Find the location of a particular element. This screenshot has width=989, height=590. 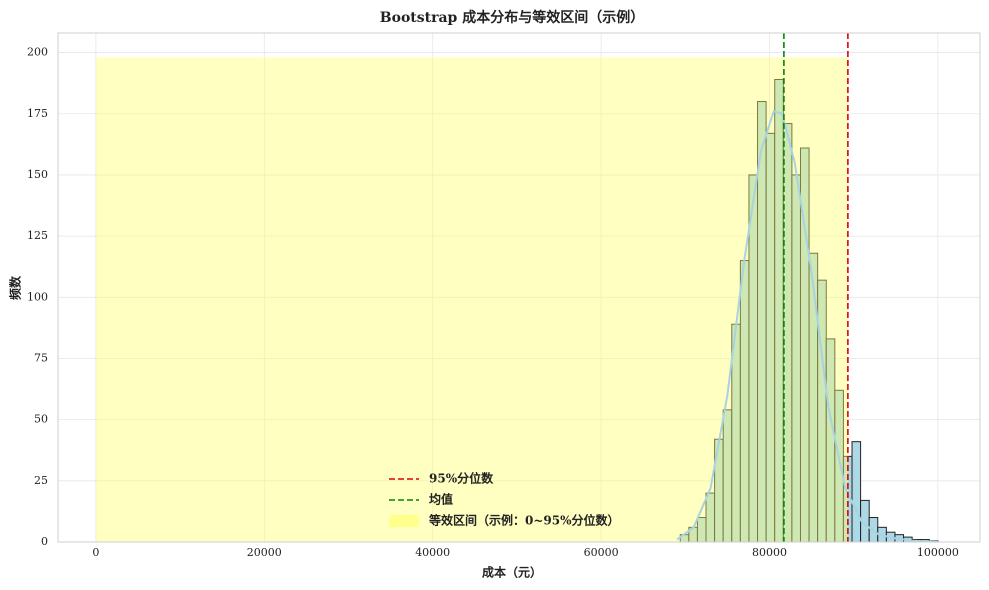

histogram-bar is located at coordinates (856, 492).